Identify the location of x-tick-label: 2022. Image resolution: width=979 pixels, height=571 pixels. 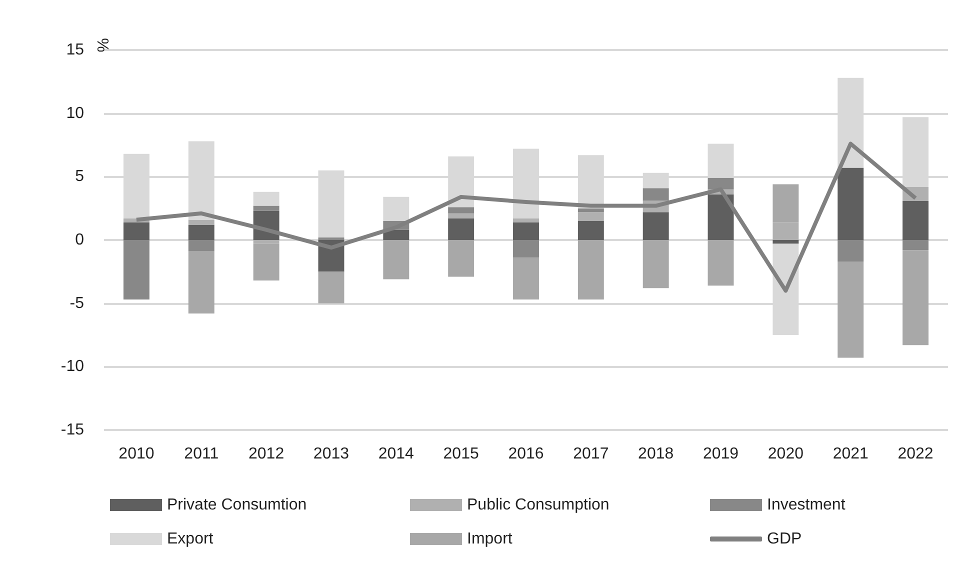
(916, 454).